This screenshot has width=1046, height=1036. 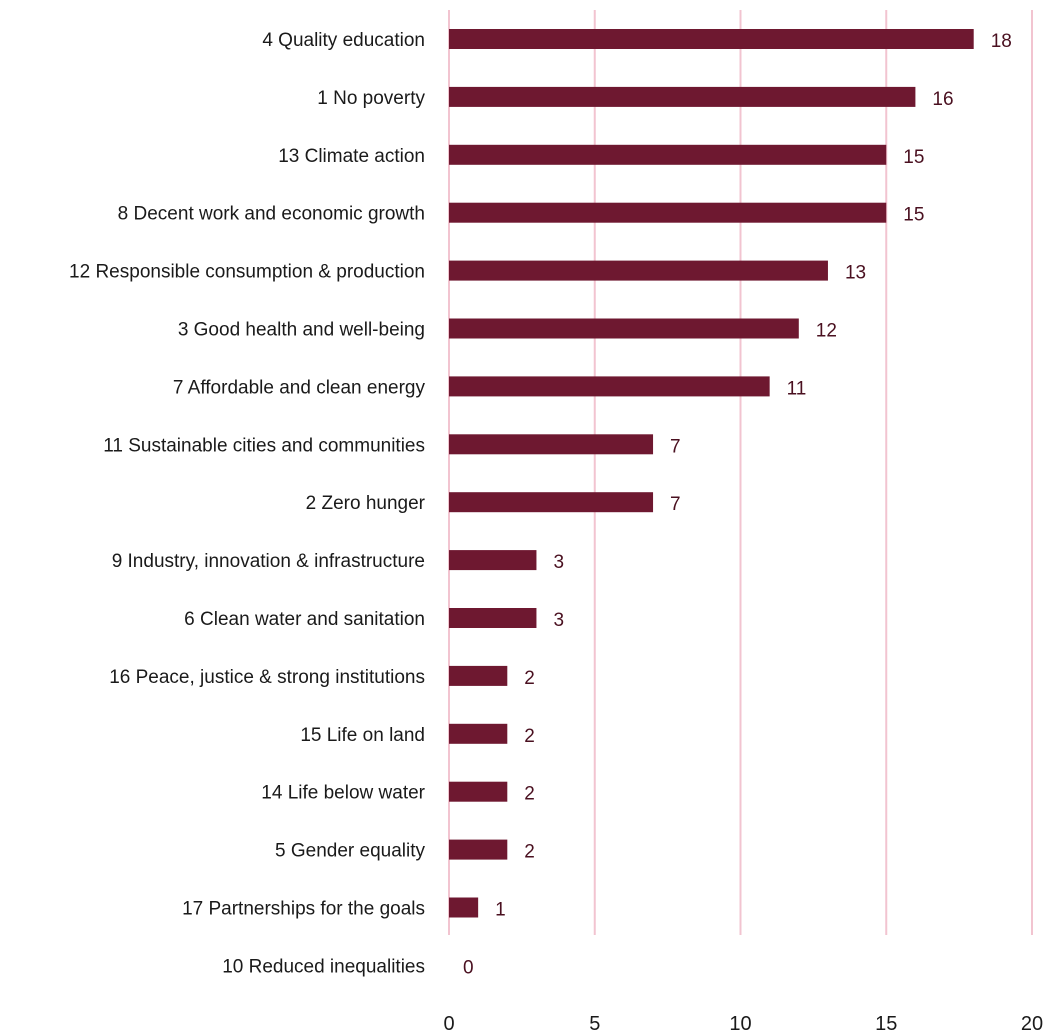 What do you see at coordinates (343, 793) in the screenshot?
I see `category-label: 14 Life below water` at bounding box center [343, 793].